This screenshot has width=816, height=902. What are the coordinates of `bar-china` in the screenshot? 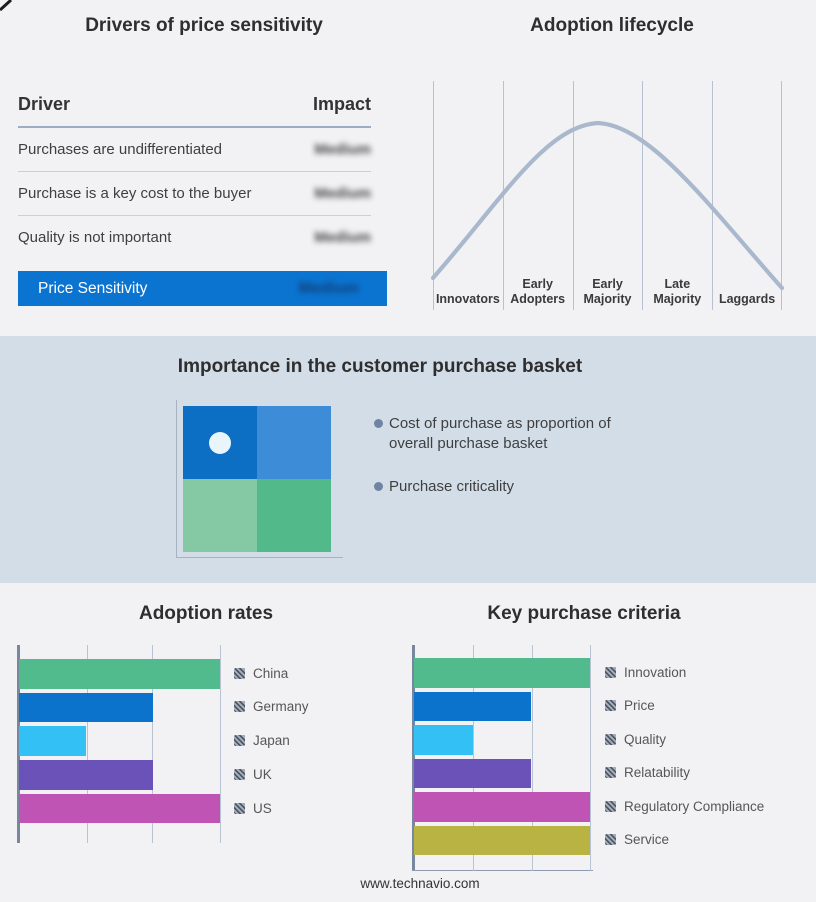 It's located at (119, 674).